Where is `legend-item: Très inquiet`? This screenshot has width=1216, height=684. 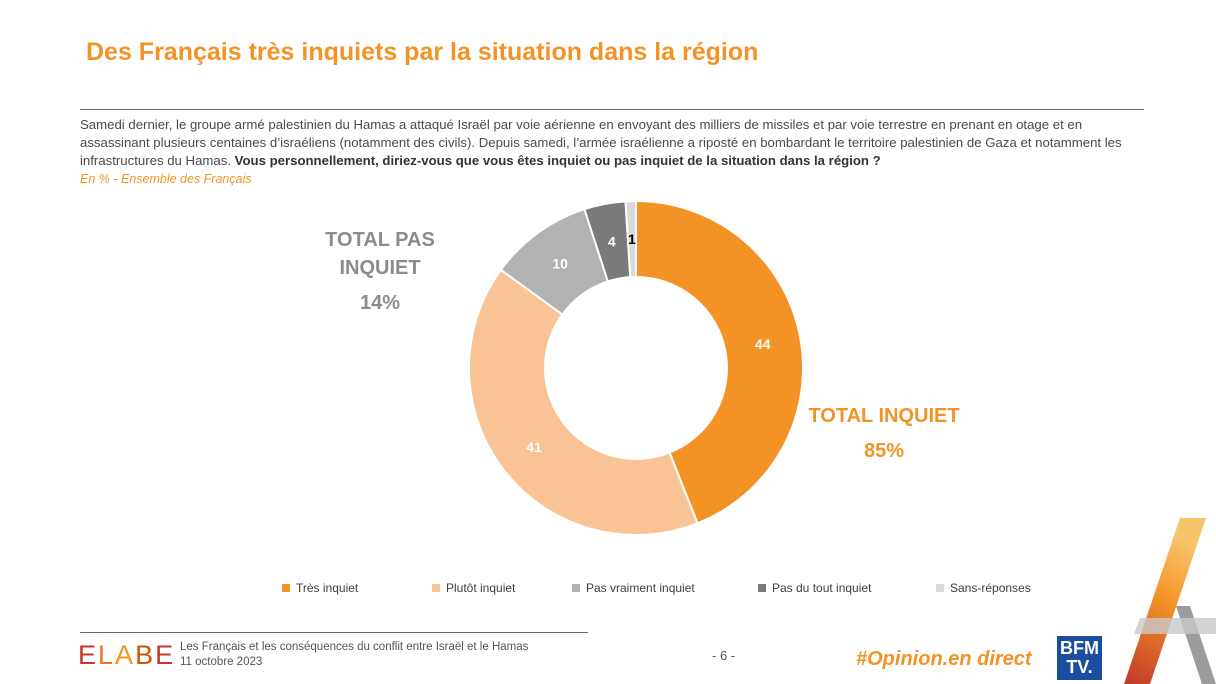 legend-item: Très inquiet is located at coordinates (320, 588).